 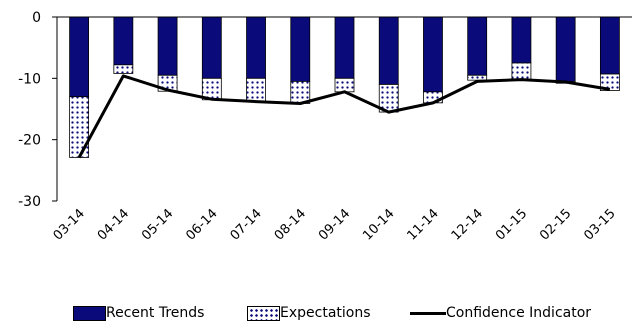 What do you see at coordinates (89, 313) in the screenshot?
I see `legend-swatch-solid` at bounding box center [89, 313].